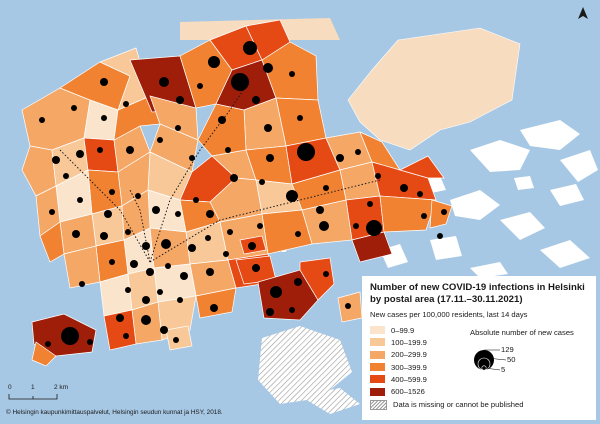  What do you see at coordinates (33, 387) in the screenshot?
I see `scale-label: 1` at bounding box center [33, 387].